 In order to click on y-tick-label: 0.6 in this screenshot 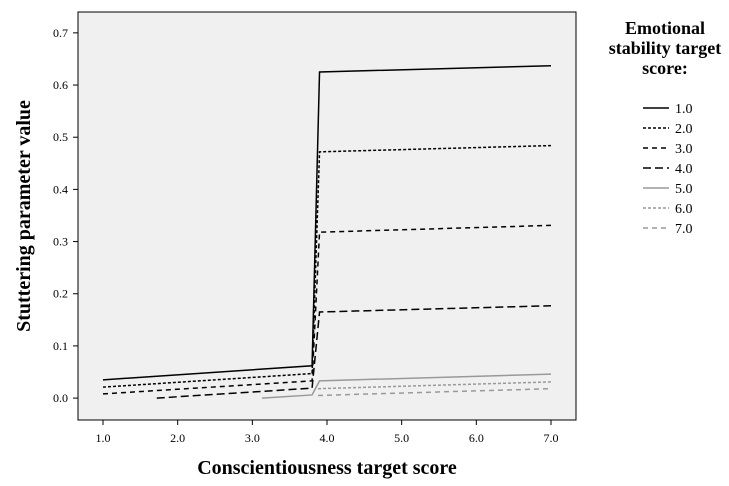, I will do `click(60, 85)`.